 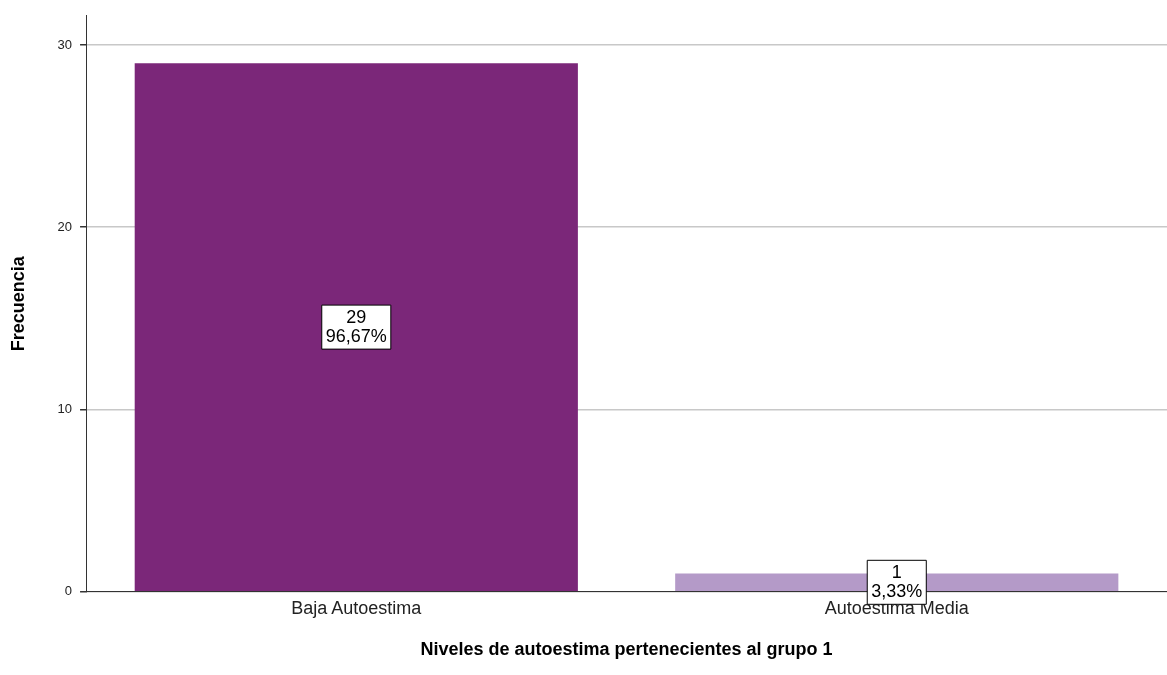 I want to click on data-label: 29 96,67%, so click(x=356, y=326).